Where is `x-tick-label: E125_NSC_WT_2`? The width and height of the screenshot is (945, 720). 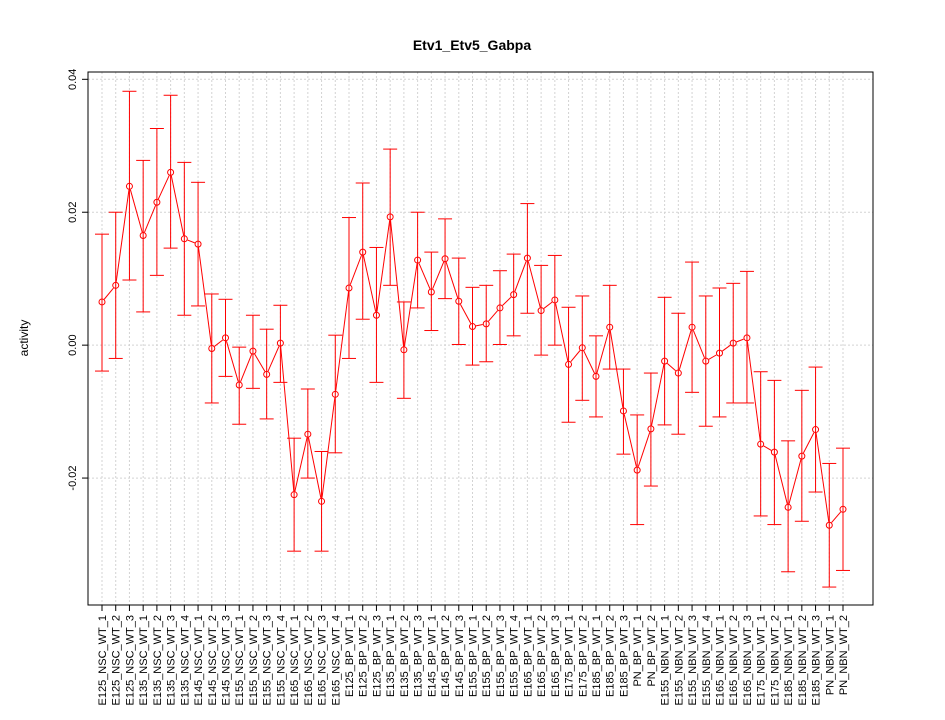
x-tick-label: E125_NSC_WT_2 is located at coordinates (117, 660).